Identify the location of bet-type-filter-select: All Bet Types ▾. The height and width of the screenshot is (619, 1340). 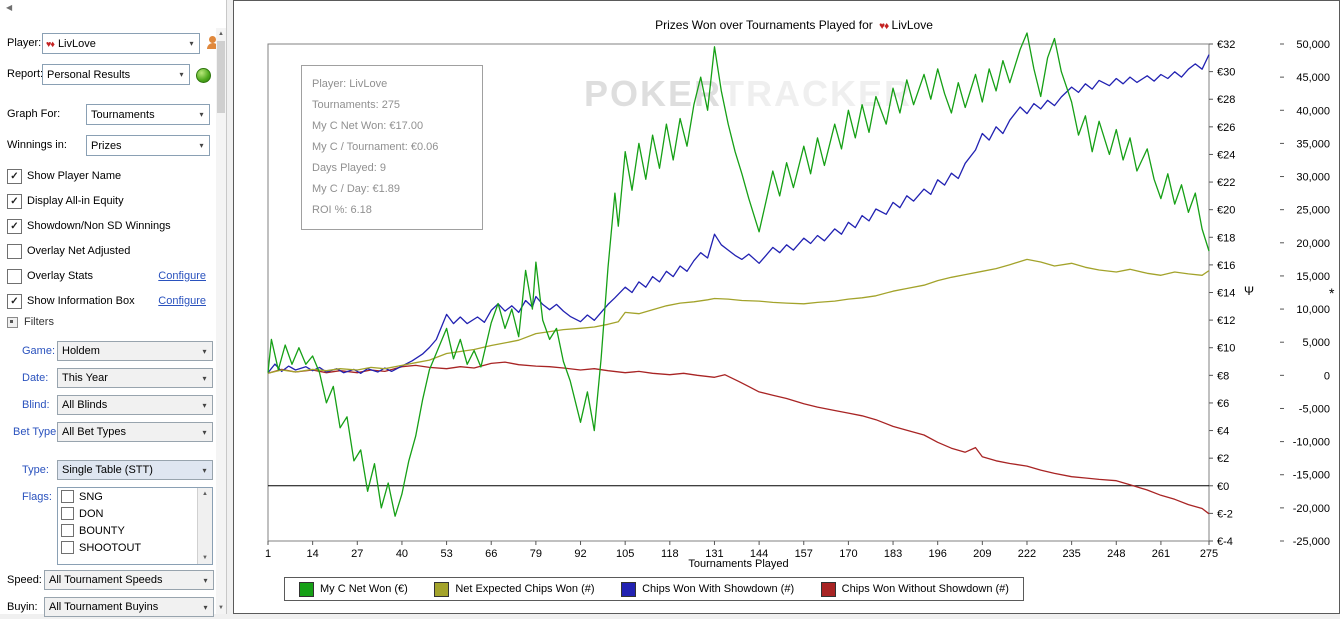
(135, 432).